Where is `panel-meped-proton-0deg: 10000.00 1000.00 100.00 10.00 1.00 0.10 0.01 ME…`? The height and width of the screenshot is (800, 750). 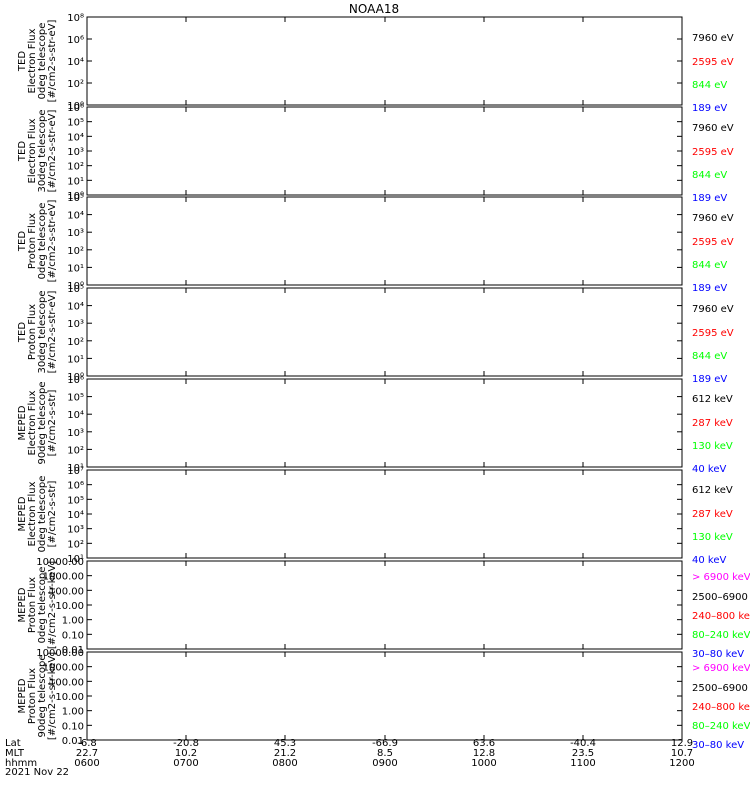
panel-meped-proton-0deg: 10000.00 1000.00 100.00 10.00 1.00 0.10 0.01 ME… is located at coordinates (383, 608).